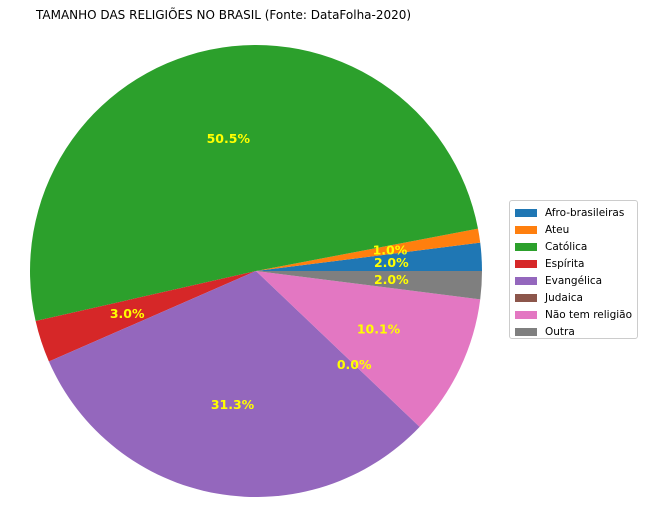 The width and height of the screenshot is (653, 507). Describe the element at coordinates (369, 285) in the screenshot. I see `pie-slice-outra` at that location.